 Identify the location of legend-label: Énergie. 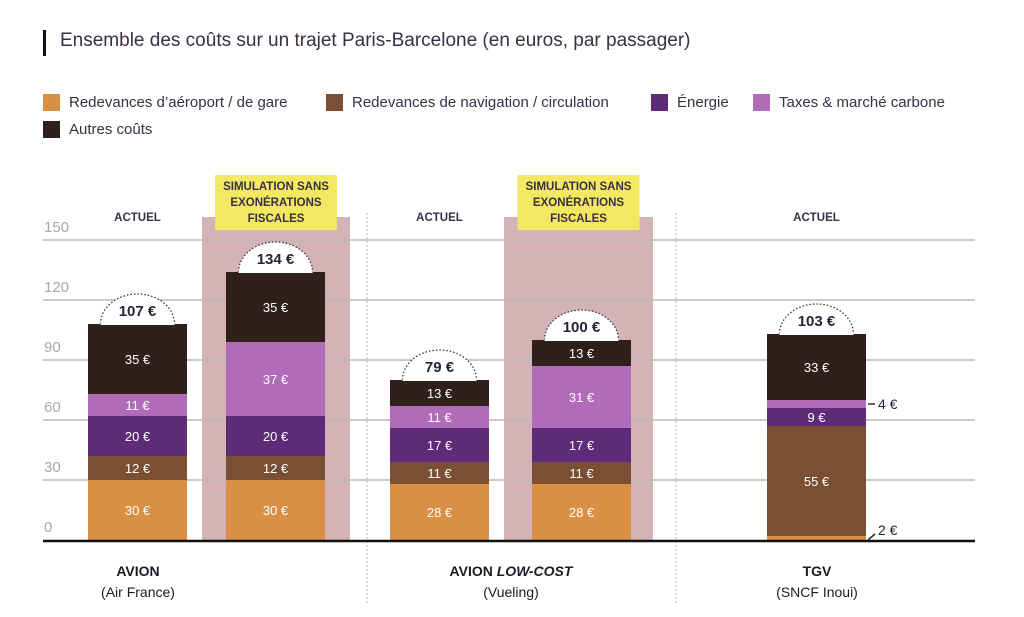
(703, 102).